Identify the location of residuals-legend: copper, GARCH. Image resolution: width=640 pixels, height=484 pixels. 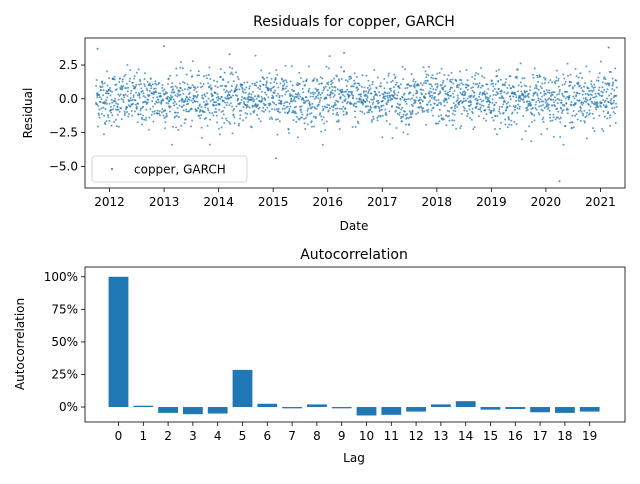
(169, 169).